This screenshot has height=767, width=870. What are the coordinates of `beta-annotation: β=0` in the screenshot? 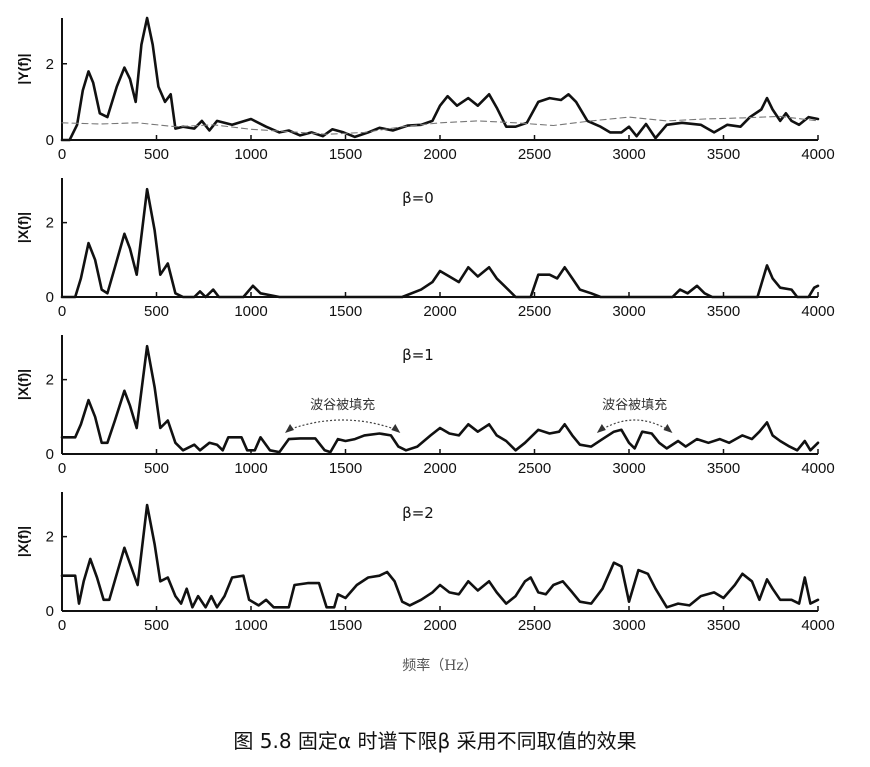 It's located at (418, 198).